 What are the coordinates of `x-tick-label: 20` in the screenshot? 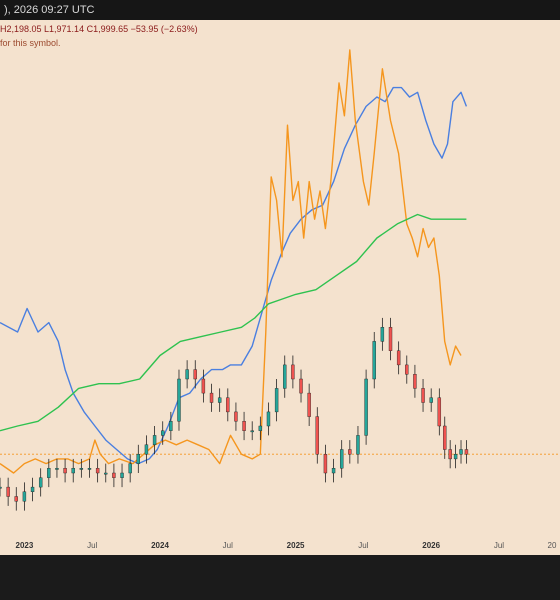 It's located at (552, 545).